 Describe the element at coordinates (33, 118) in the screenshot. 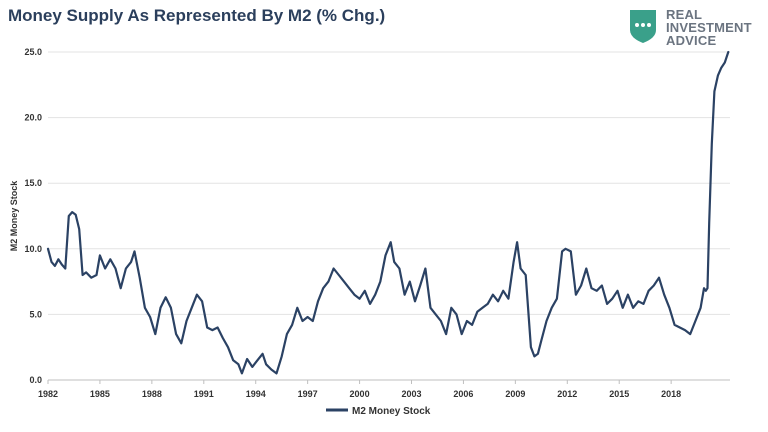

I see `y-tick-label: 20.0` at that location.